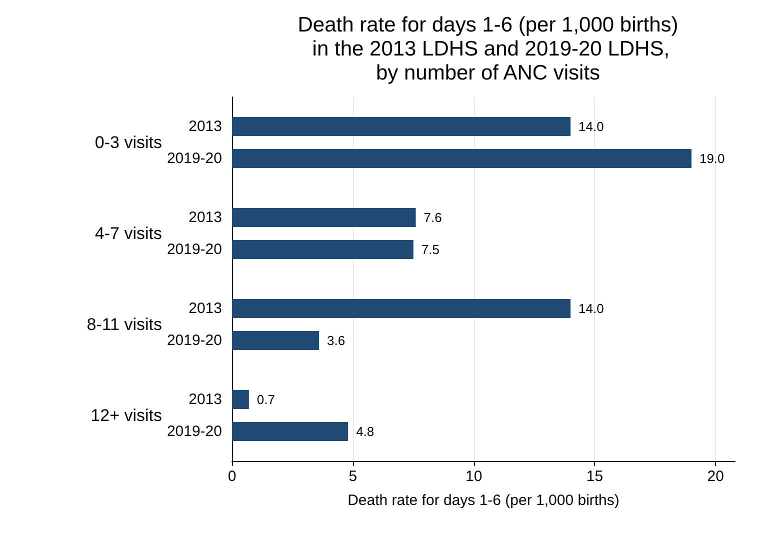  I want to click on x-axis-title: Death rate for days 1-6 (per 1,000 births), so click(484, 500).